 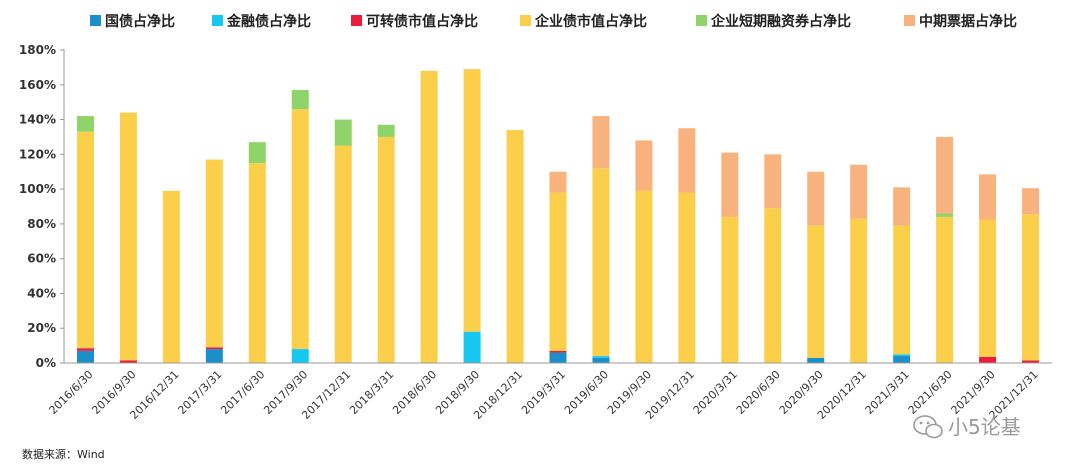 I want to click on x-tick-label-3: 2017/3/31, so click(x=199, y=392).